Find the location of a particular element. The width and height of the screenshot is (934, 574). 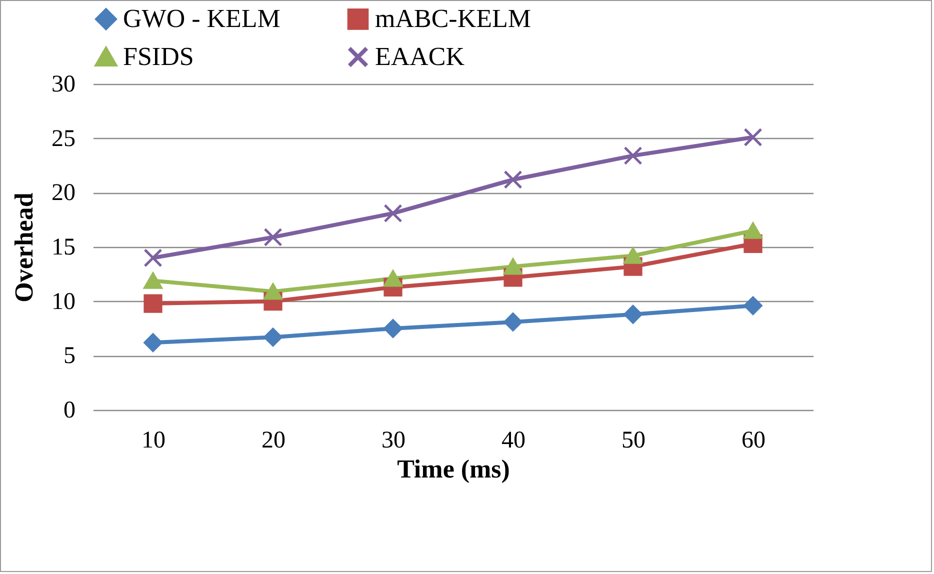

x-tick-label: 30 is located at coordinates (394, 441).